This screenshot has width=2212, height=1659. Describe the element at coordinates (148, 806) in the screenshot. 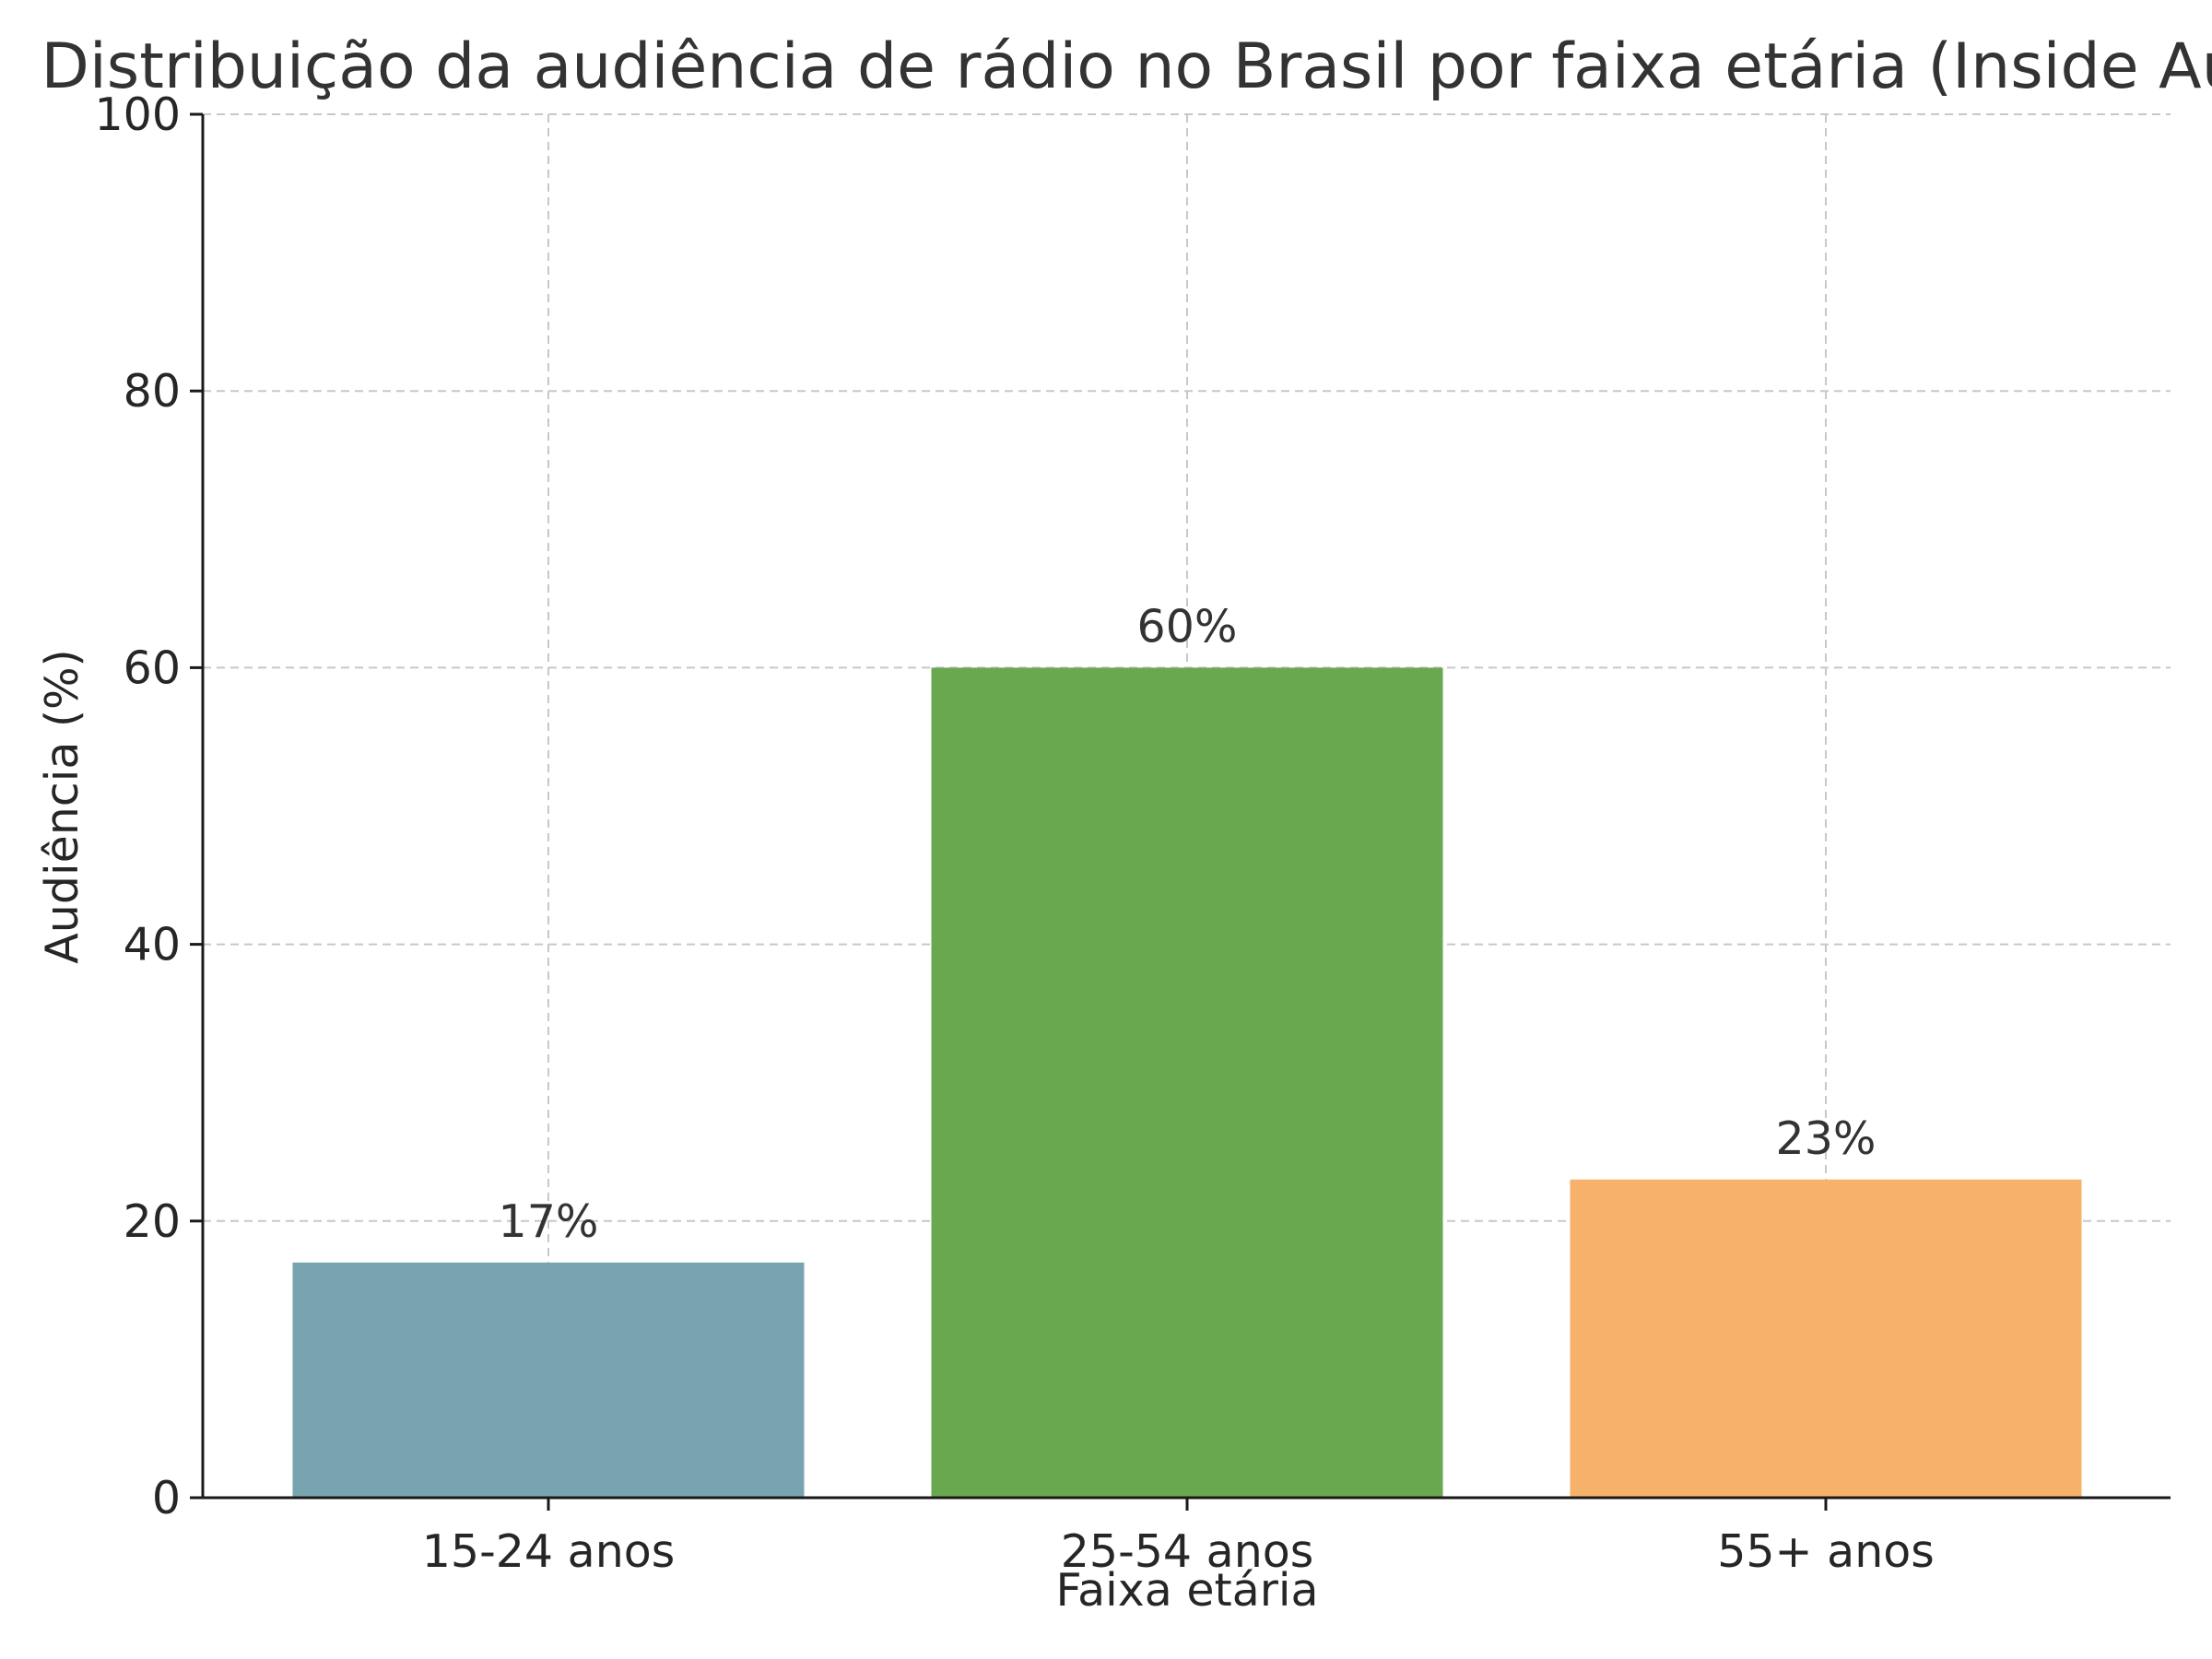

I see `y-axis-ticks: 0 20 40 60 80 100` at that location.